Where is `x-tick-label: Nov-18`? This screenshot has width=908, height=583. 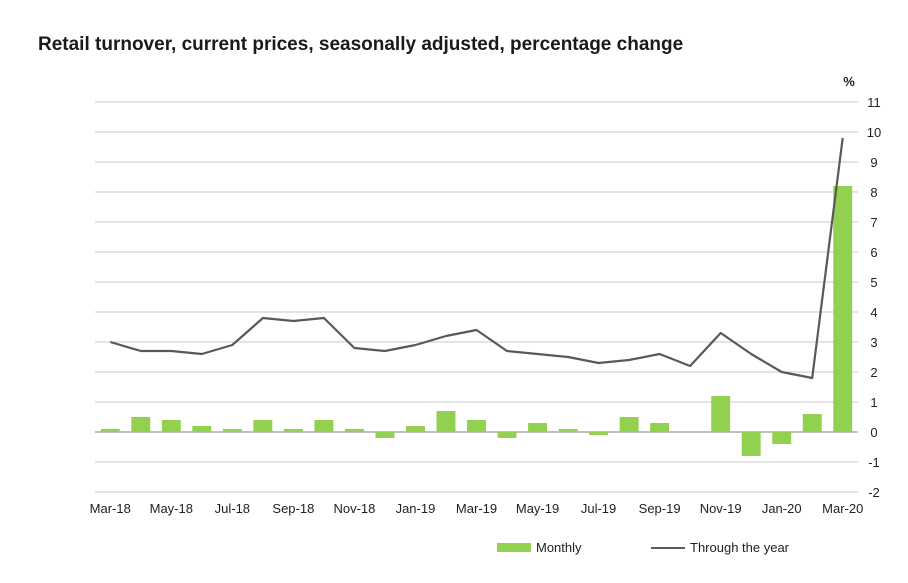 x-tick-label: Nov-18 is located at coordinates (354, 508).